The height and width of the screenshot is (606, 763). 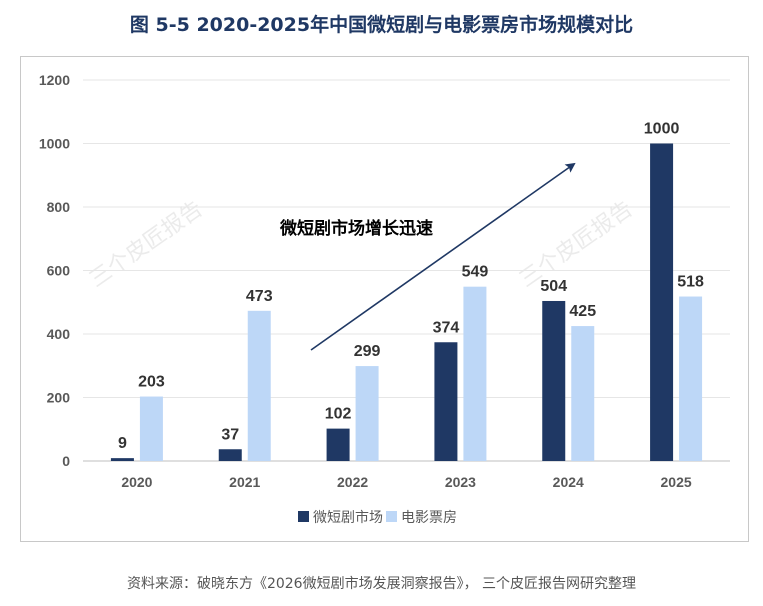 What do you see at coordinates (54, 80) in the screenshot?
I see `y-tick-label: 1200` at bounding box center [54, 80].